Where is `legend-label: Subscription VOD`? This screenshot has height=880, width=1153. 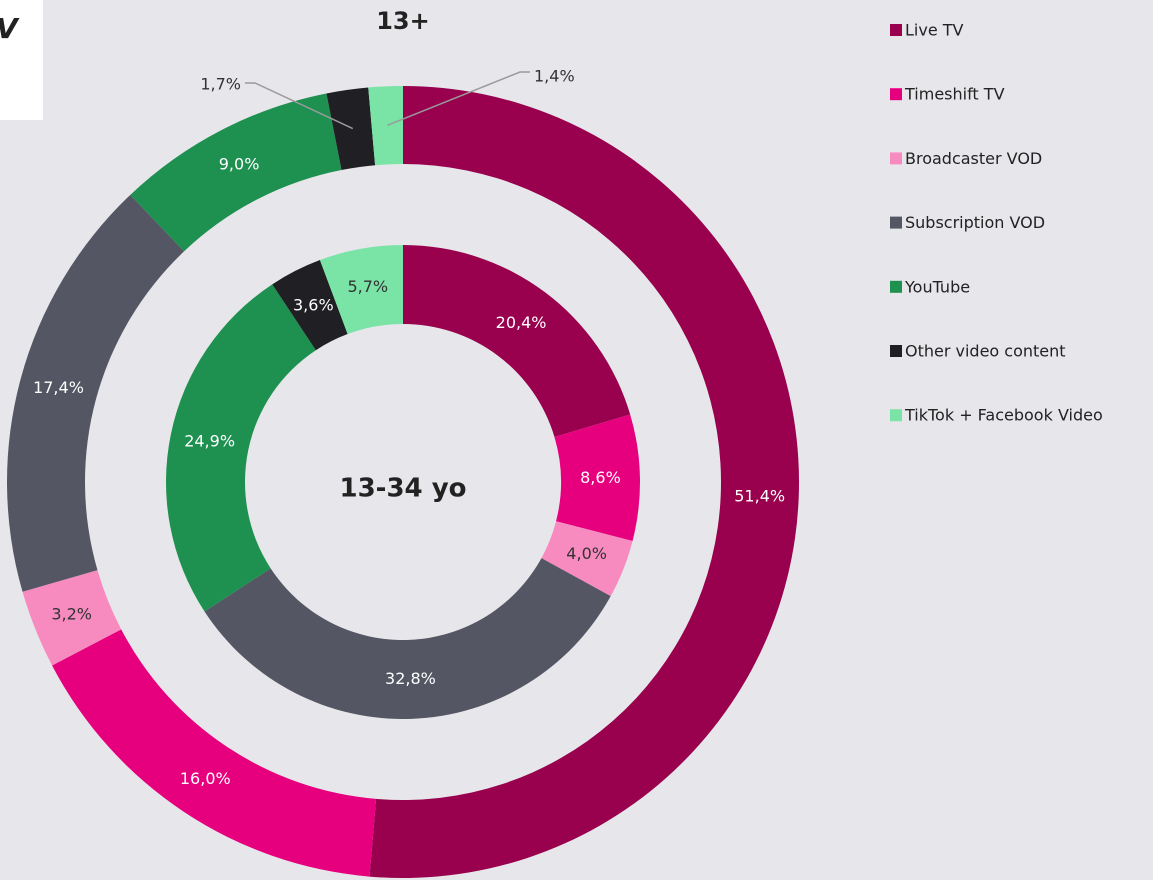 legend-label: Subscription VOD is located at coordinates (975, 222).